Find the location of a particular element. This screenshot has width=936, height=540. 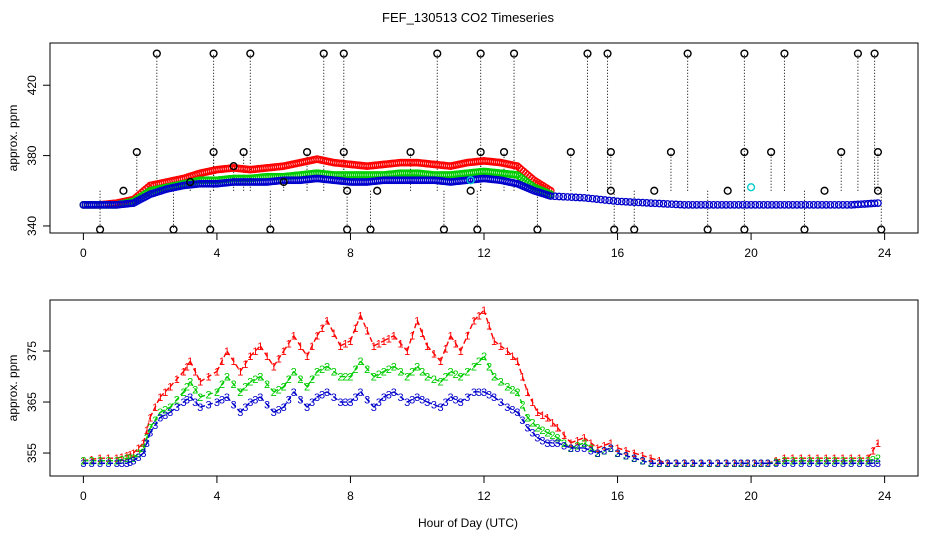

top-x-tick-label: 16 is located at coordinates (618, 253).